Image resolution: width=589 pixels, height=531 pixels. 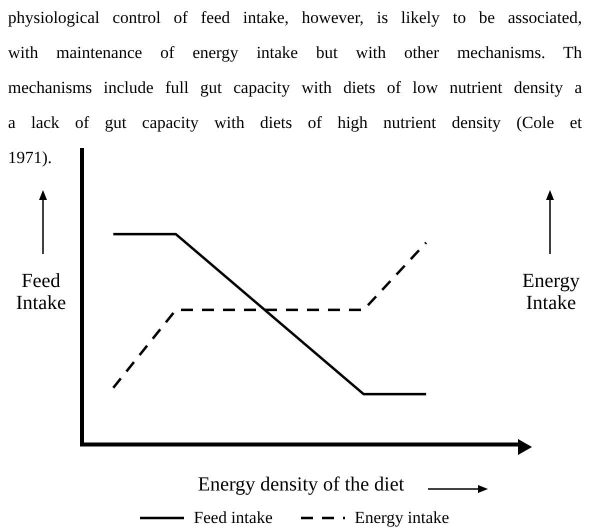 What do you see at coordinates (301, 484) in the screenshot?
I see `x-axis-title: Energy density of the diet` at bounding box center [301, 484].